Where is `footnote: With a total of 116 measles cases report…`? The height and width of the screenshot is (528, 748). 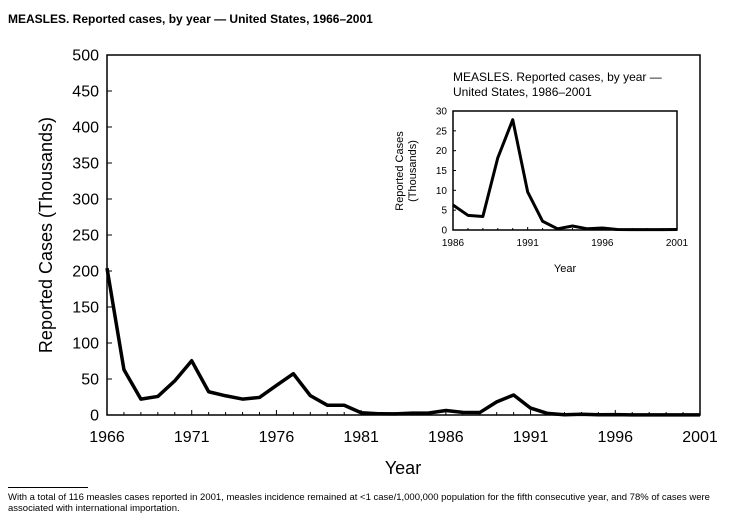
footnote: With a total of 116 measles cases report… is located at coordinates (359, 503).